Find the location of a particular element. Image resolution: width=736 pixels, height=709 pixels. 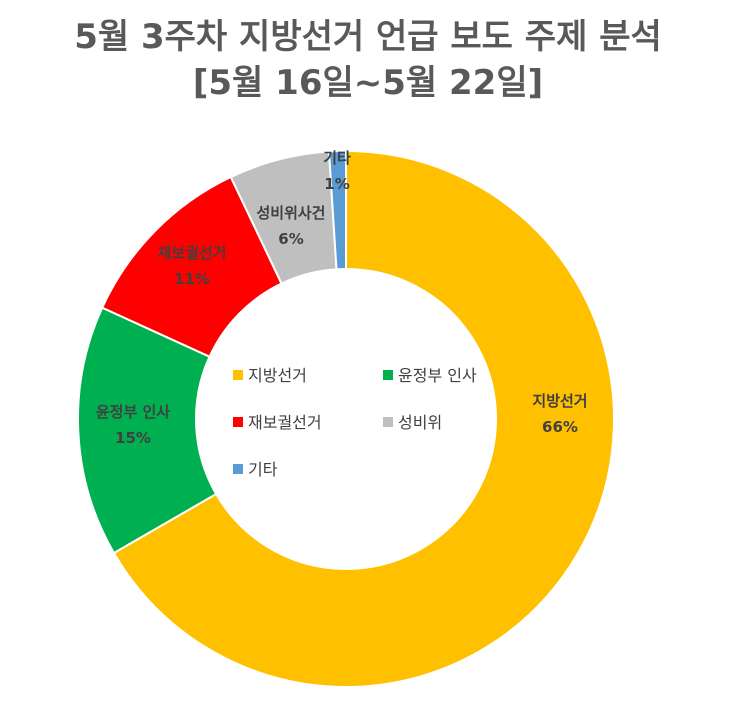

legend-swatch-jaebogwolseongeo is located at coordinates (238, 422).